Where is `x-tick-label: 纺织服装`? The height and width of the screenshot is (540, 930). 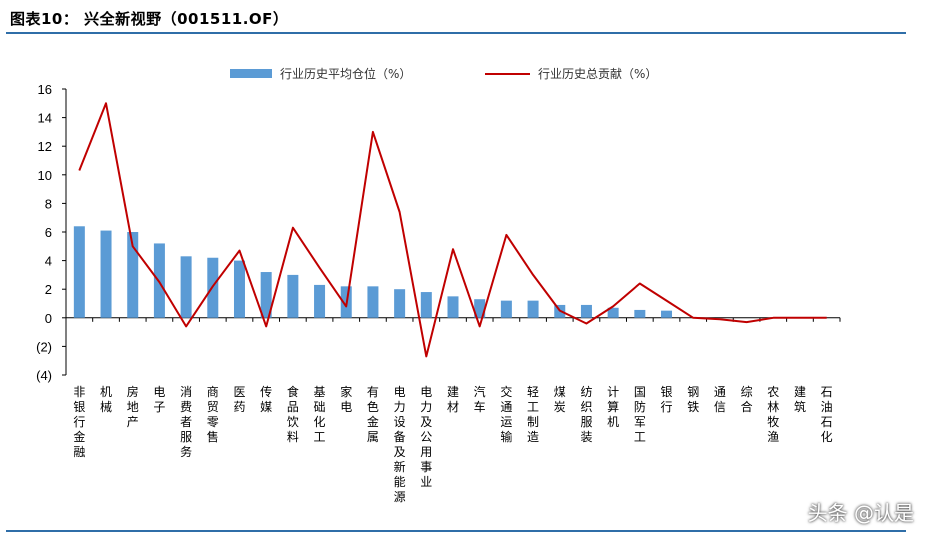
x-tick-label: 纺织服装 is located at coordinates (586, 414).